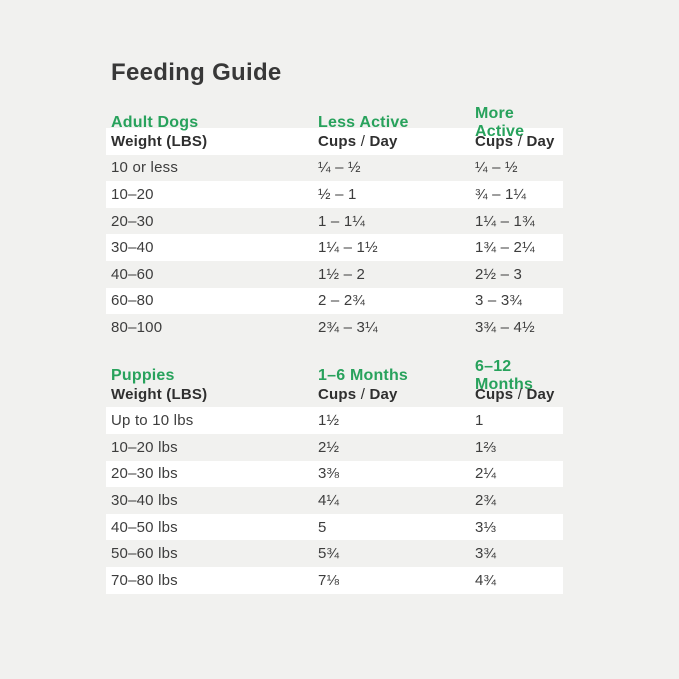 The width and height of the screenshot is (679, 679). Describe the element at coordinates (486, 447) in the screenshot. I see `months-6-12-cell: 1⅔` at that location.